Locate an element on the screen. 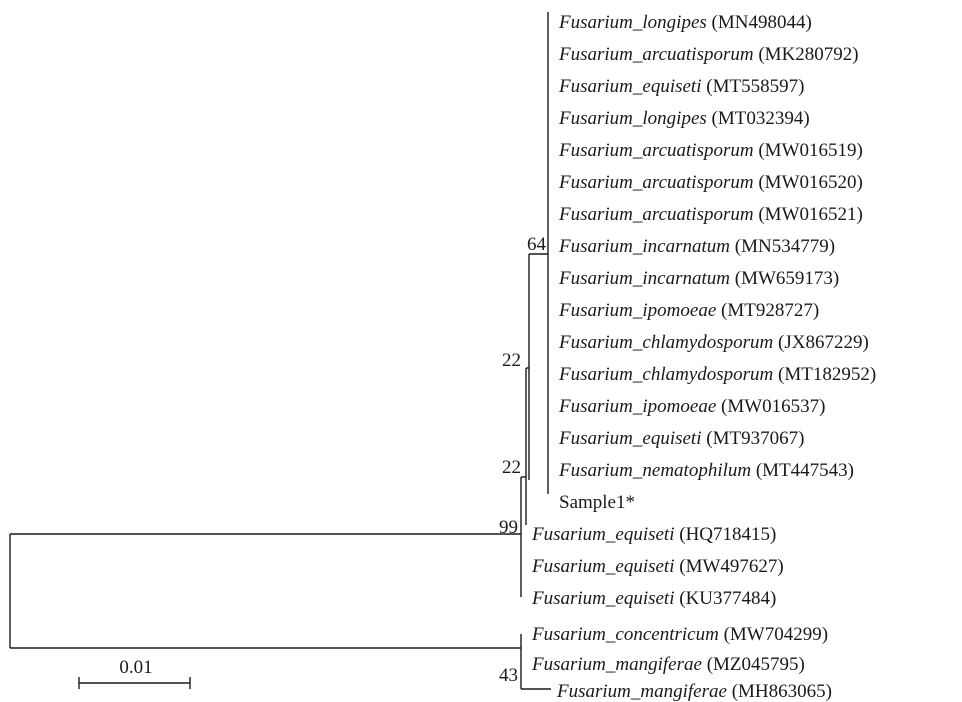 The image size is (962, 702). tip-label: Fusarium_equiseti (MT558597) is located at coordinates (681, 86).